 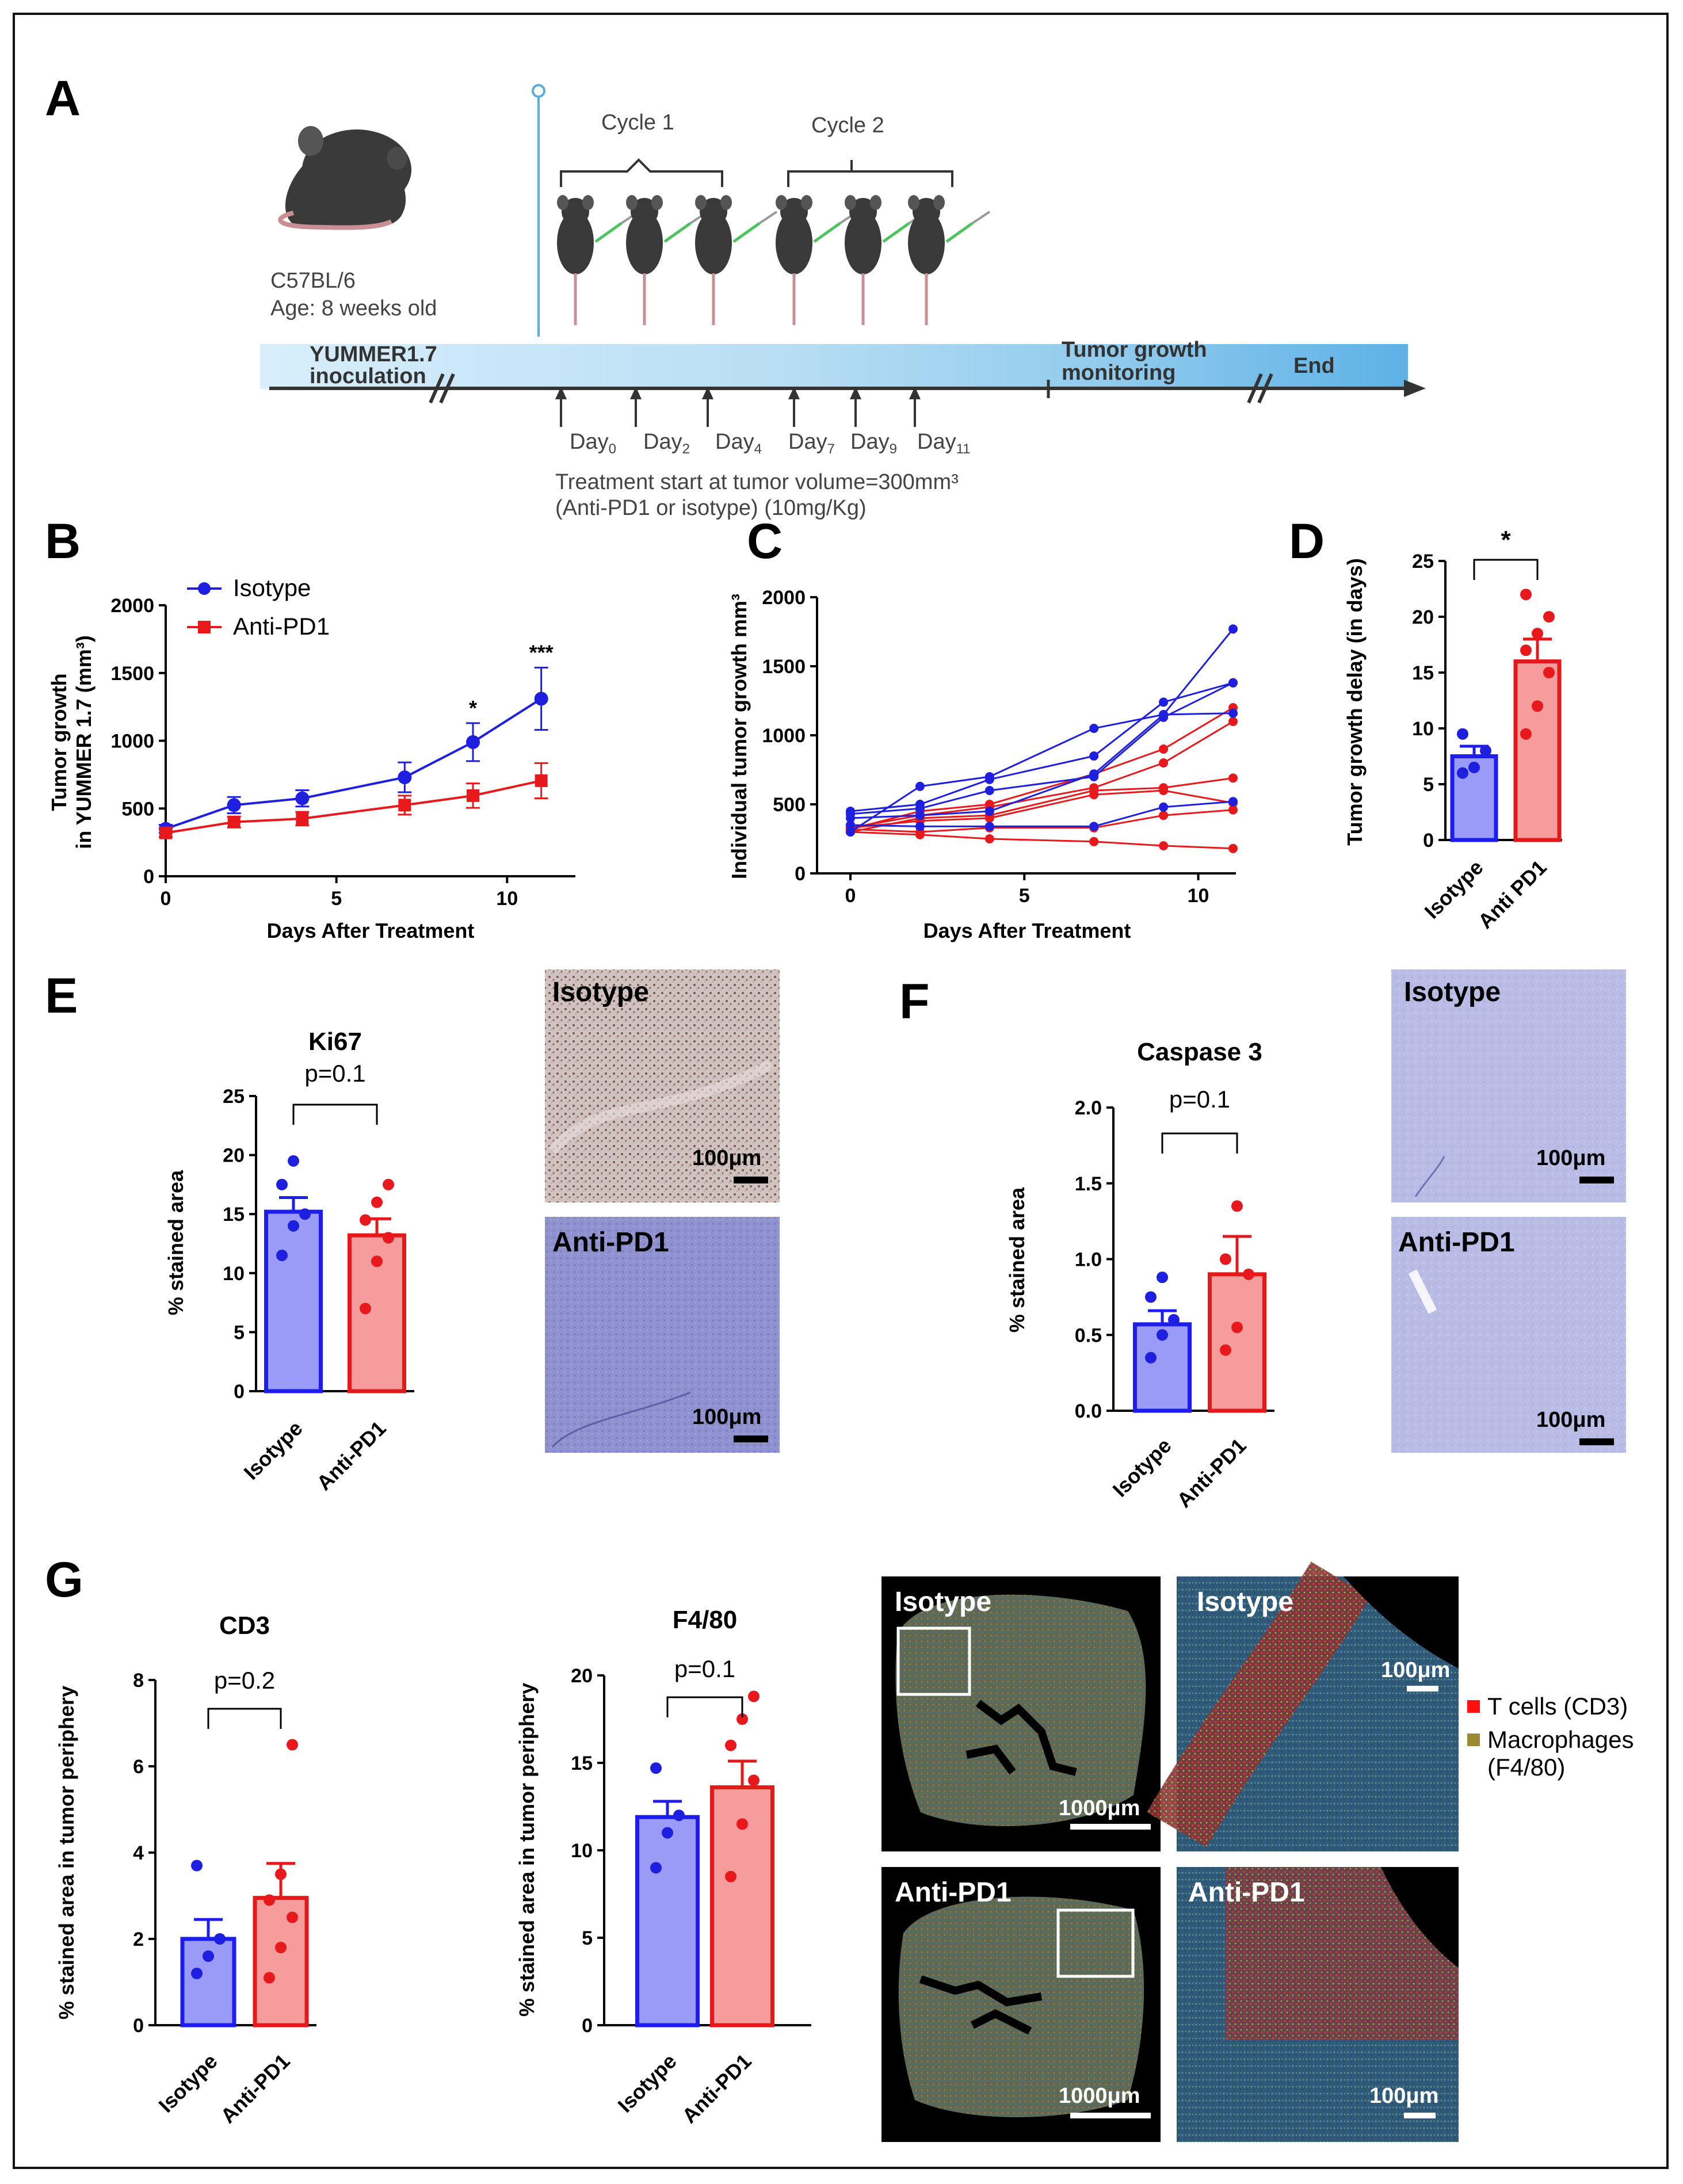 I want to click on series-line, so click(x=353, y=763).